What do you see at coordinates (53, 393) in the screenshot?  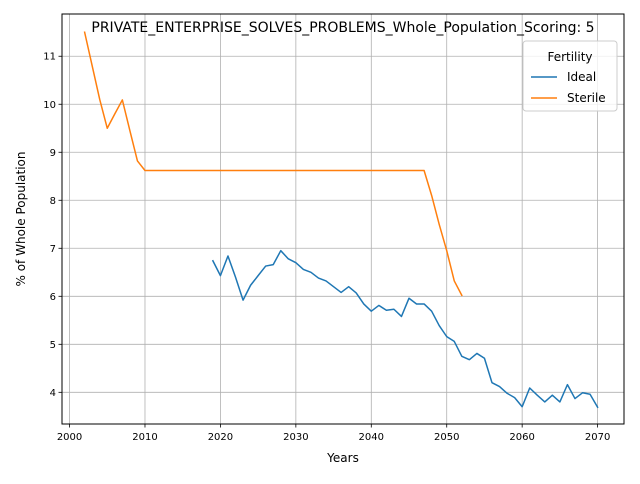 I see `y-tick-label: 4` at bounding box center [53, 393].